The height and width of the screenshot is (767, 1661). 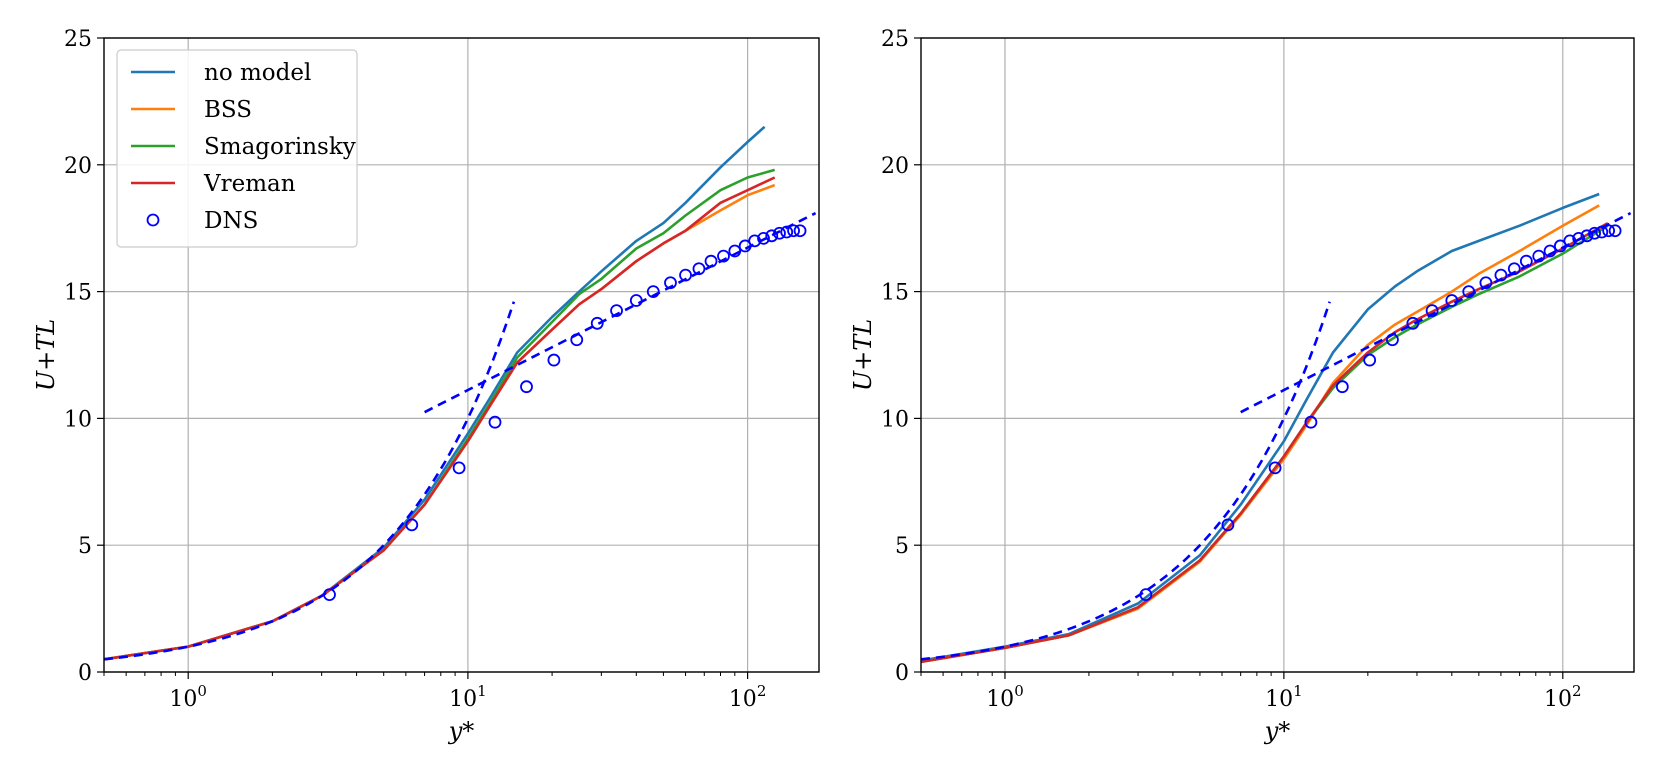 What do you see at coordinates (153, 220) in the screenshot?
I see `legend-marker` at bounding box center [153, 220].